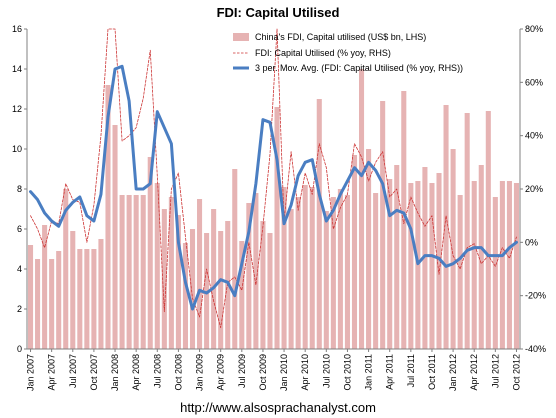 The image size is (556, 418). I want to click on x-tick-label: Oct 2007, so click(94, 372).